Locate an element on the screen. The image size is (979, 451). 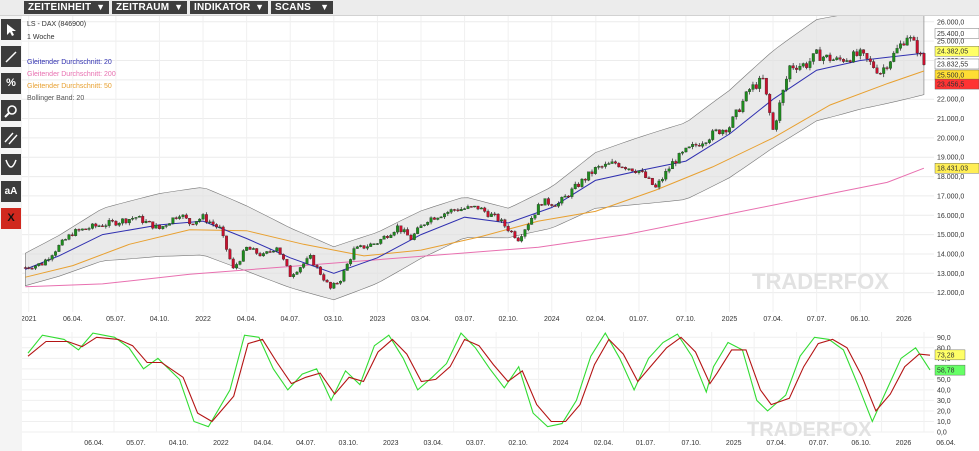
menu-zeitraum: ZEITRAUM ▼ is located at coordinates (149, 7).